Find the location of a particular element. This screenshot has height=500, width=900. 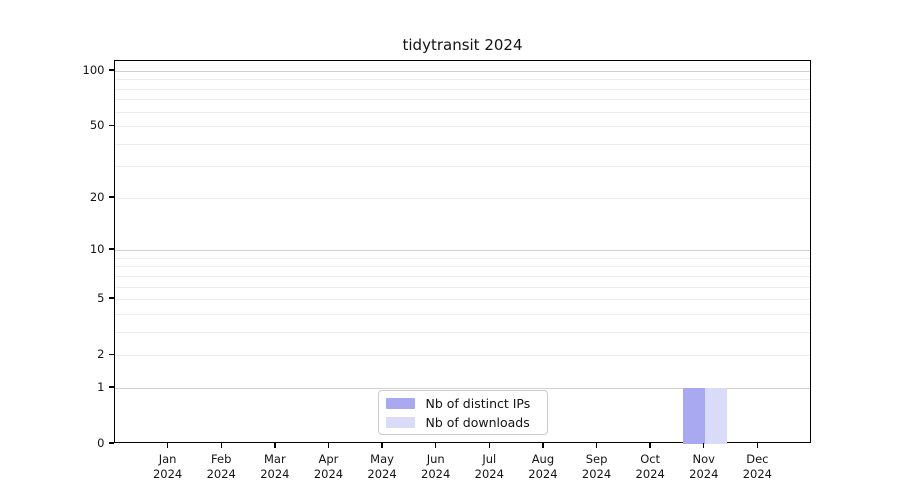

legend-entry-distinct-ips: Nb of distinct IPs is located at coordinates (462, 403).